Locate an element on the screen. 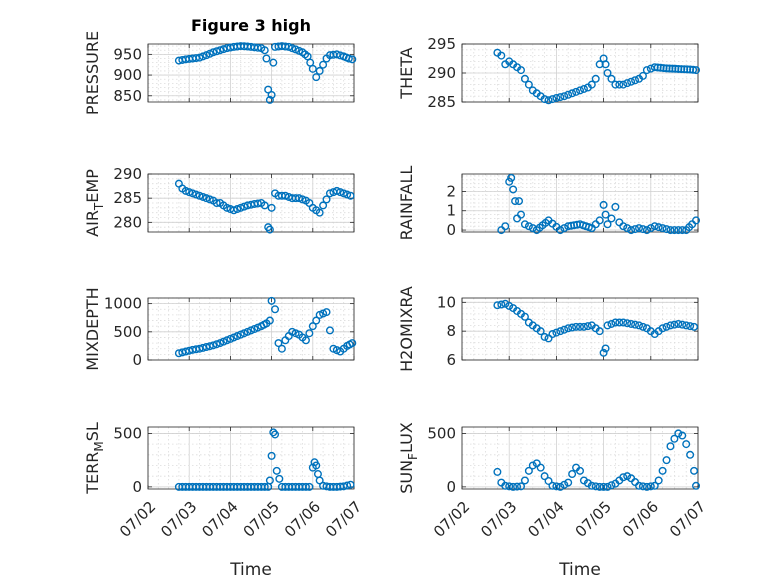 Image resolution: width=778 pixels, height=583 pixels. y-tick-label: 285 is located at coordinates (127, 198).